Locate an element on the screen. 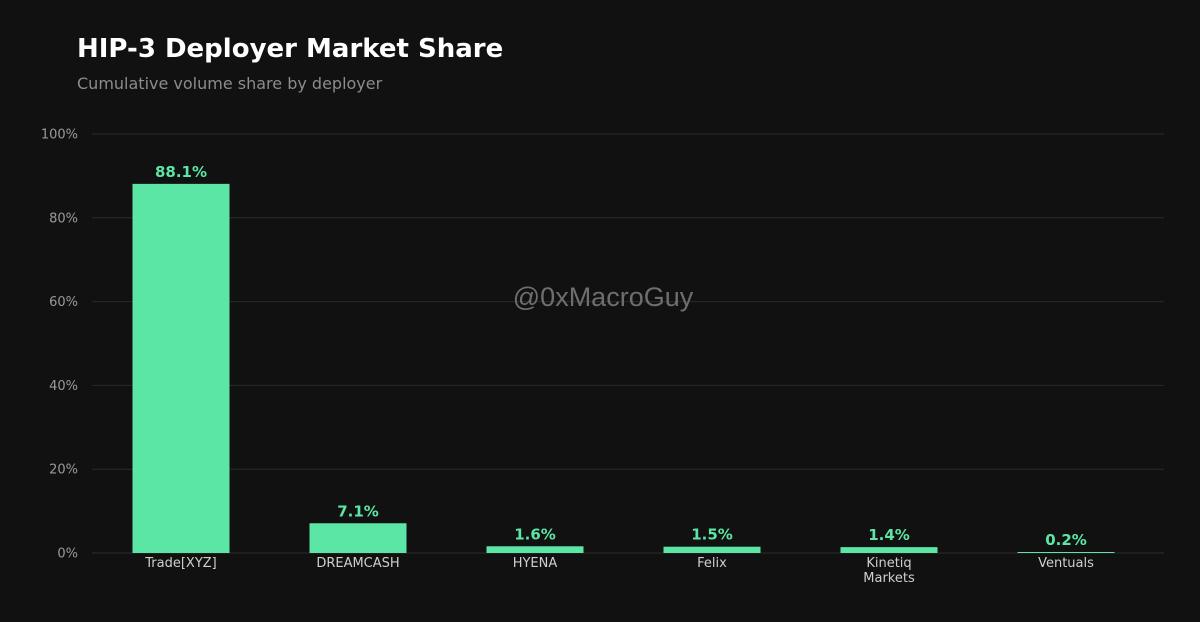  chart-subtitle: Cumulative volume share by deployer is located at coordinates (230, 83).